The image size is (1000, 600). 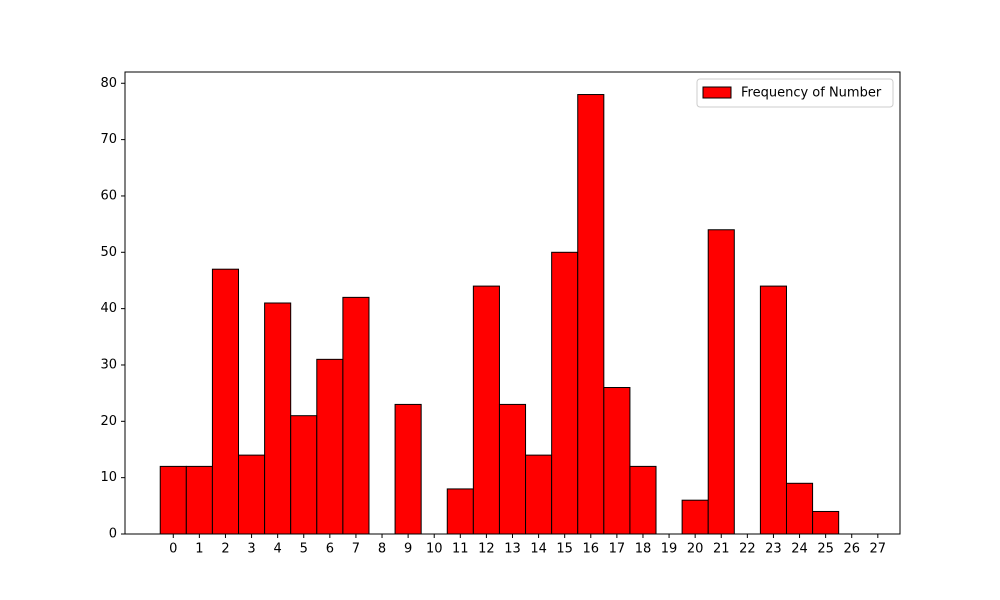 I want to click on y-tick-label: 60, so click(x=108, y=195).